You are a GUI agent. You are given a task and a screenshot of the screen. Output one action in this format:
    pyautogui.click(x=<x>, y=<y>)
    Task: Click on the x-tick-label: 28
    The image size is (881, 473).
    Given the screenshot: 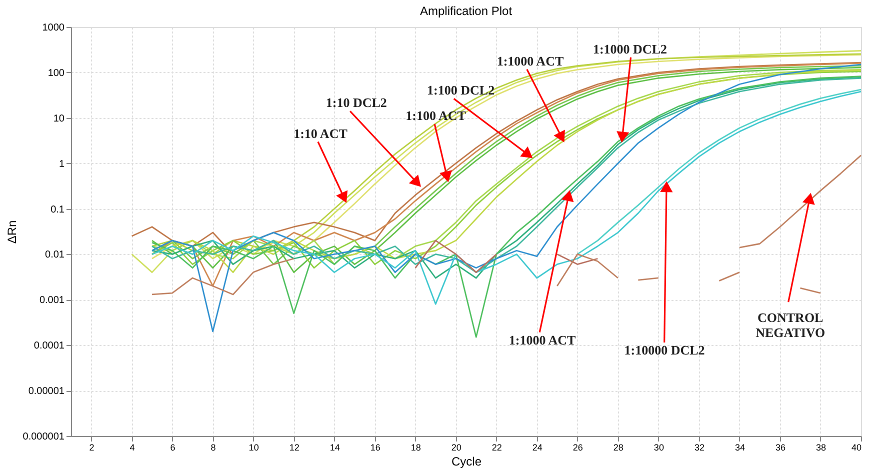 What is the action you would take?
    pyautogui.click(x=618, y=447)
    